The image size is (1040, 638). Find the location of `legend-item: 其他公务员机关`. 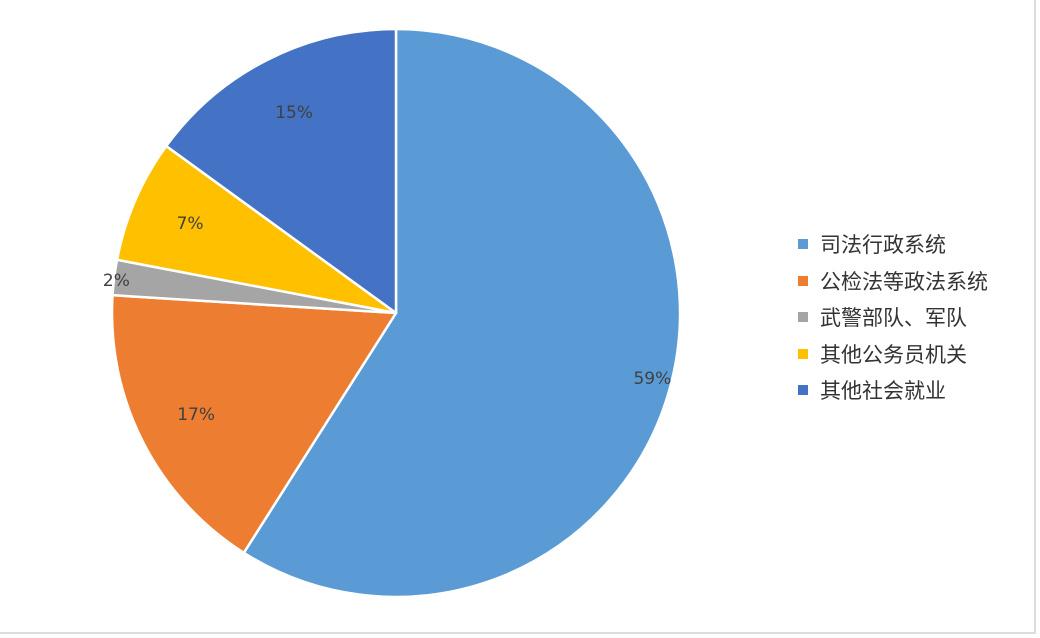

legend-item: 其他公务员机关 is located at coordinates (893, 354).